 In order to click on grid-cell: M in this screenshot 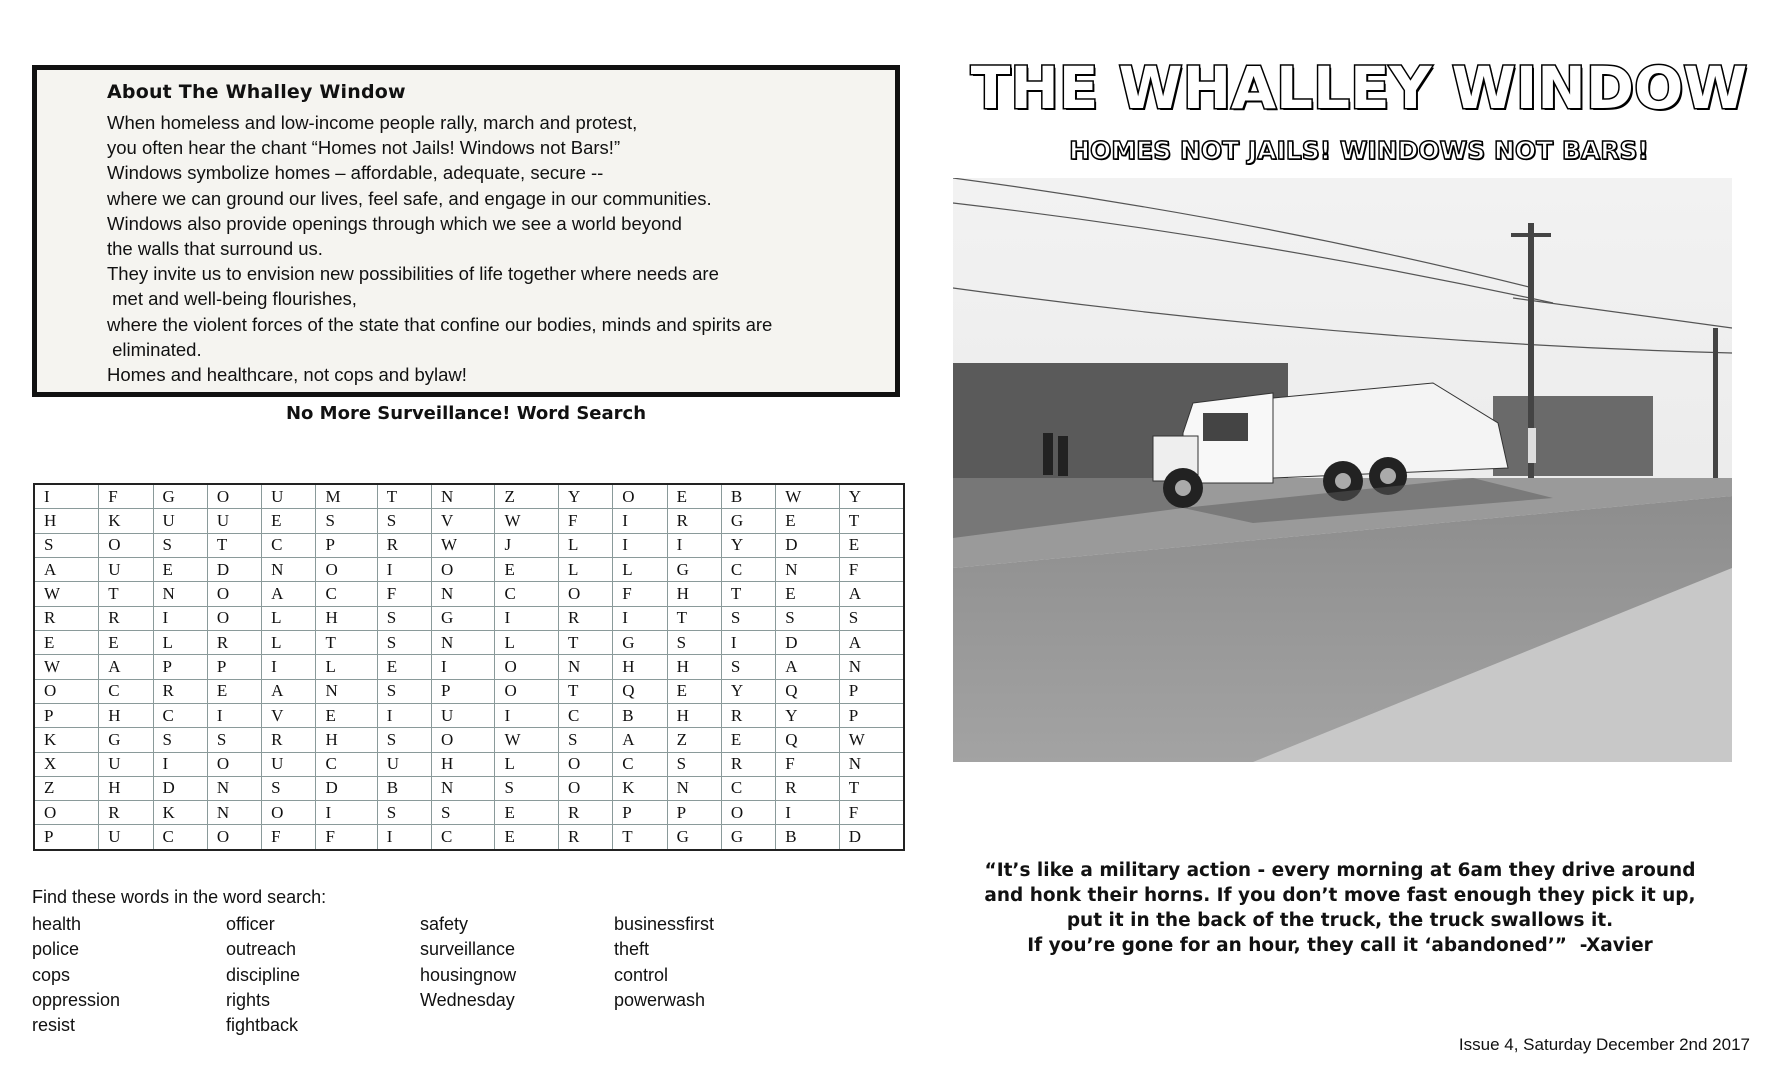, I will do `click(346, 496)`.